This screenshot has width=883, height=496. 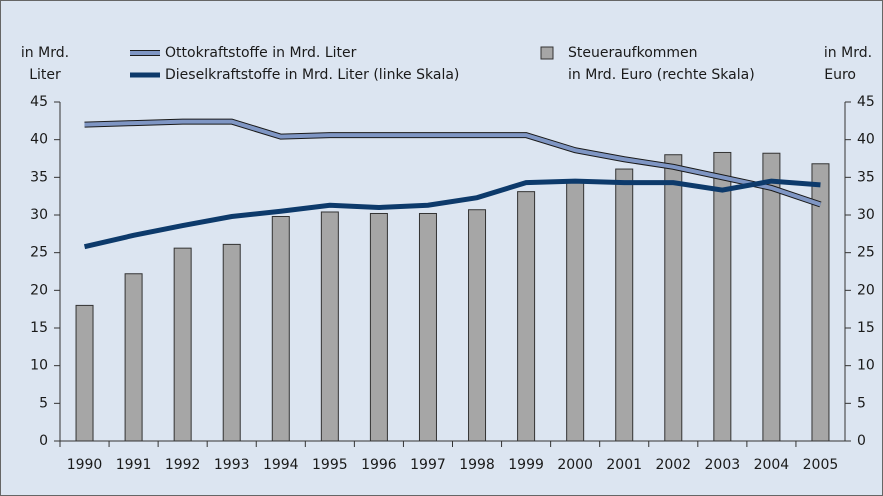 What do you see at coordinates (633, 53) in the screenshot?
I see `legend-label: Steueraufkommen` at bounding box center [633, 53].